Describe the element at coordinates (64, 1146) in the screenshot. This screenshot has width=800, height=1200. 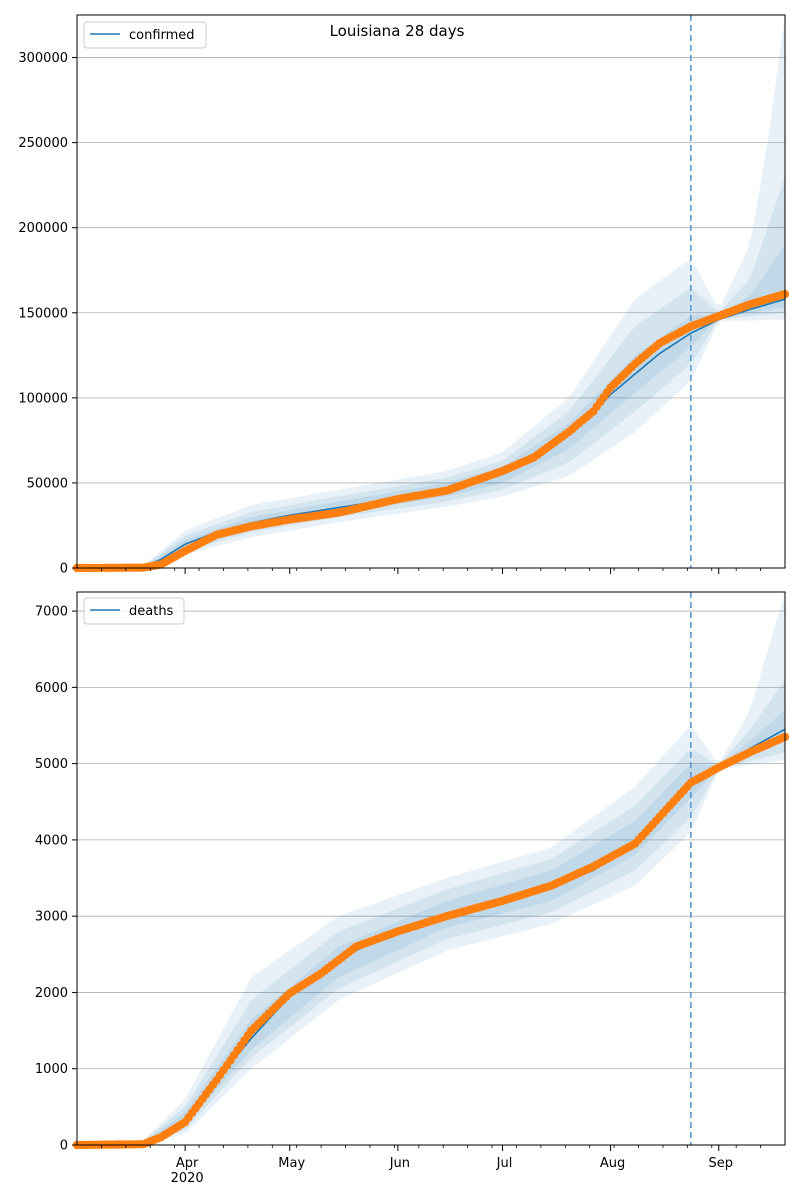
I see `deaths-y-tick-label: 0` at that location.